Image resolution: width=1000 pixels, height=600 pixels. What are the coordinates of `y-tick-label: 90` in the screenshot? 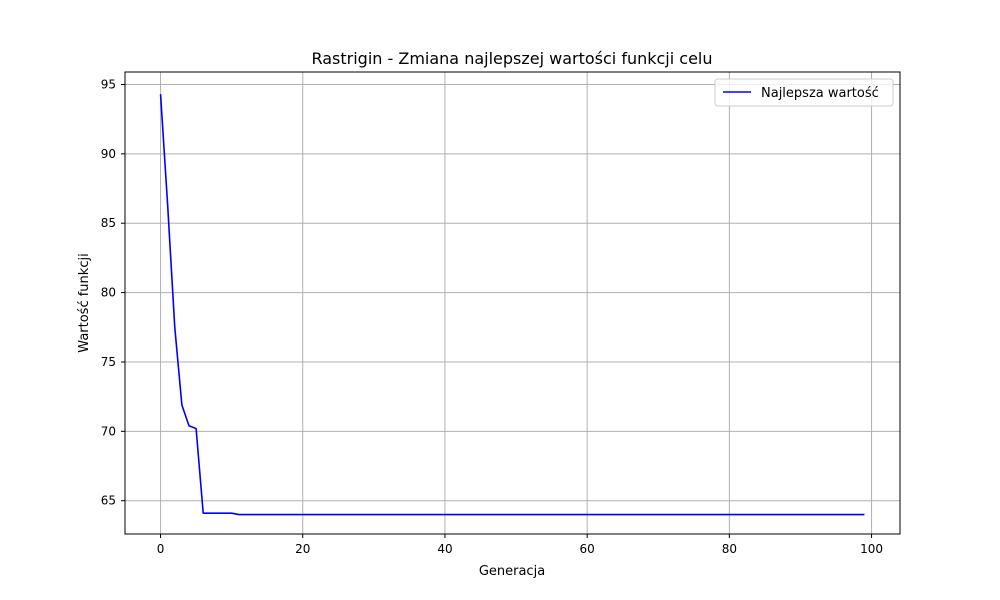 It's located at (108, 154).